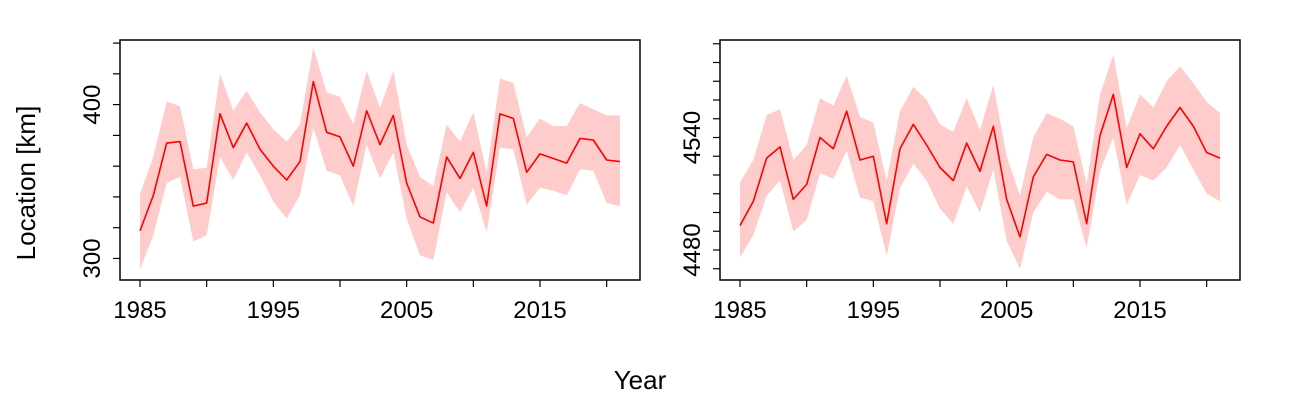  What do you see at coordinates (692, 137) in the screenshot?
I see `y-tick-label: 4540` at bounding box center [692, 137].